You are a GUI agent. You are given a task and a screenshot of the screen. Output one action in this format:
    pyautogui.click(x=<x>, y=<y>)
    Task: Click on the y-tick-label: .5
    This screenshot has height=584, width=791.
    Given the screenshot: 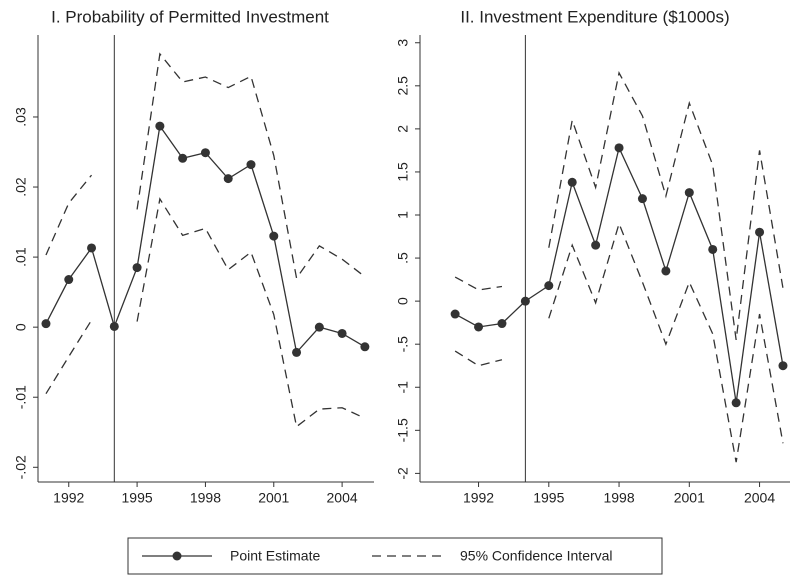 What is the action you would take?
    pyautogui.click(x=403, y=258)
    